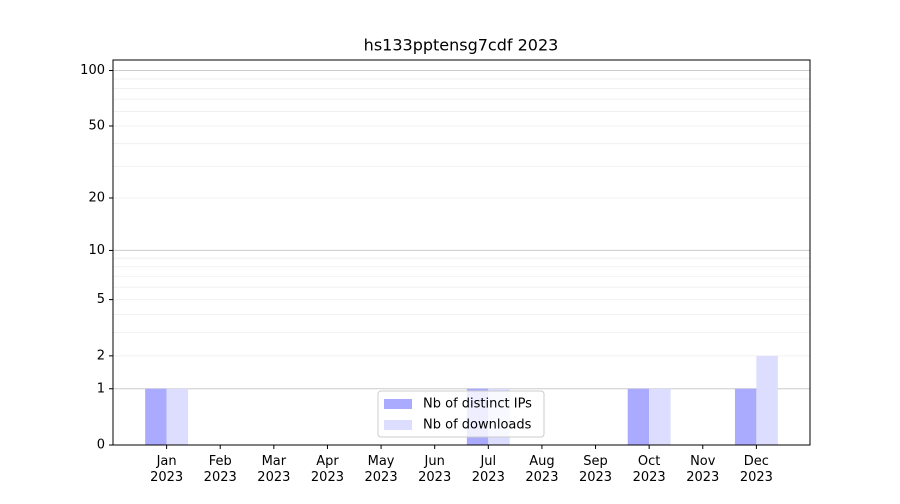  I want to click on x-tick-label: Jan 2023, so click(166, 469).